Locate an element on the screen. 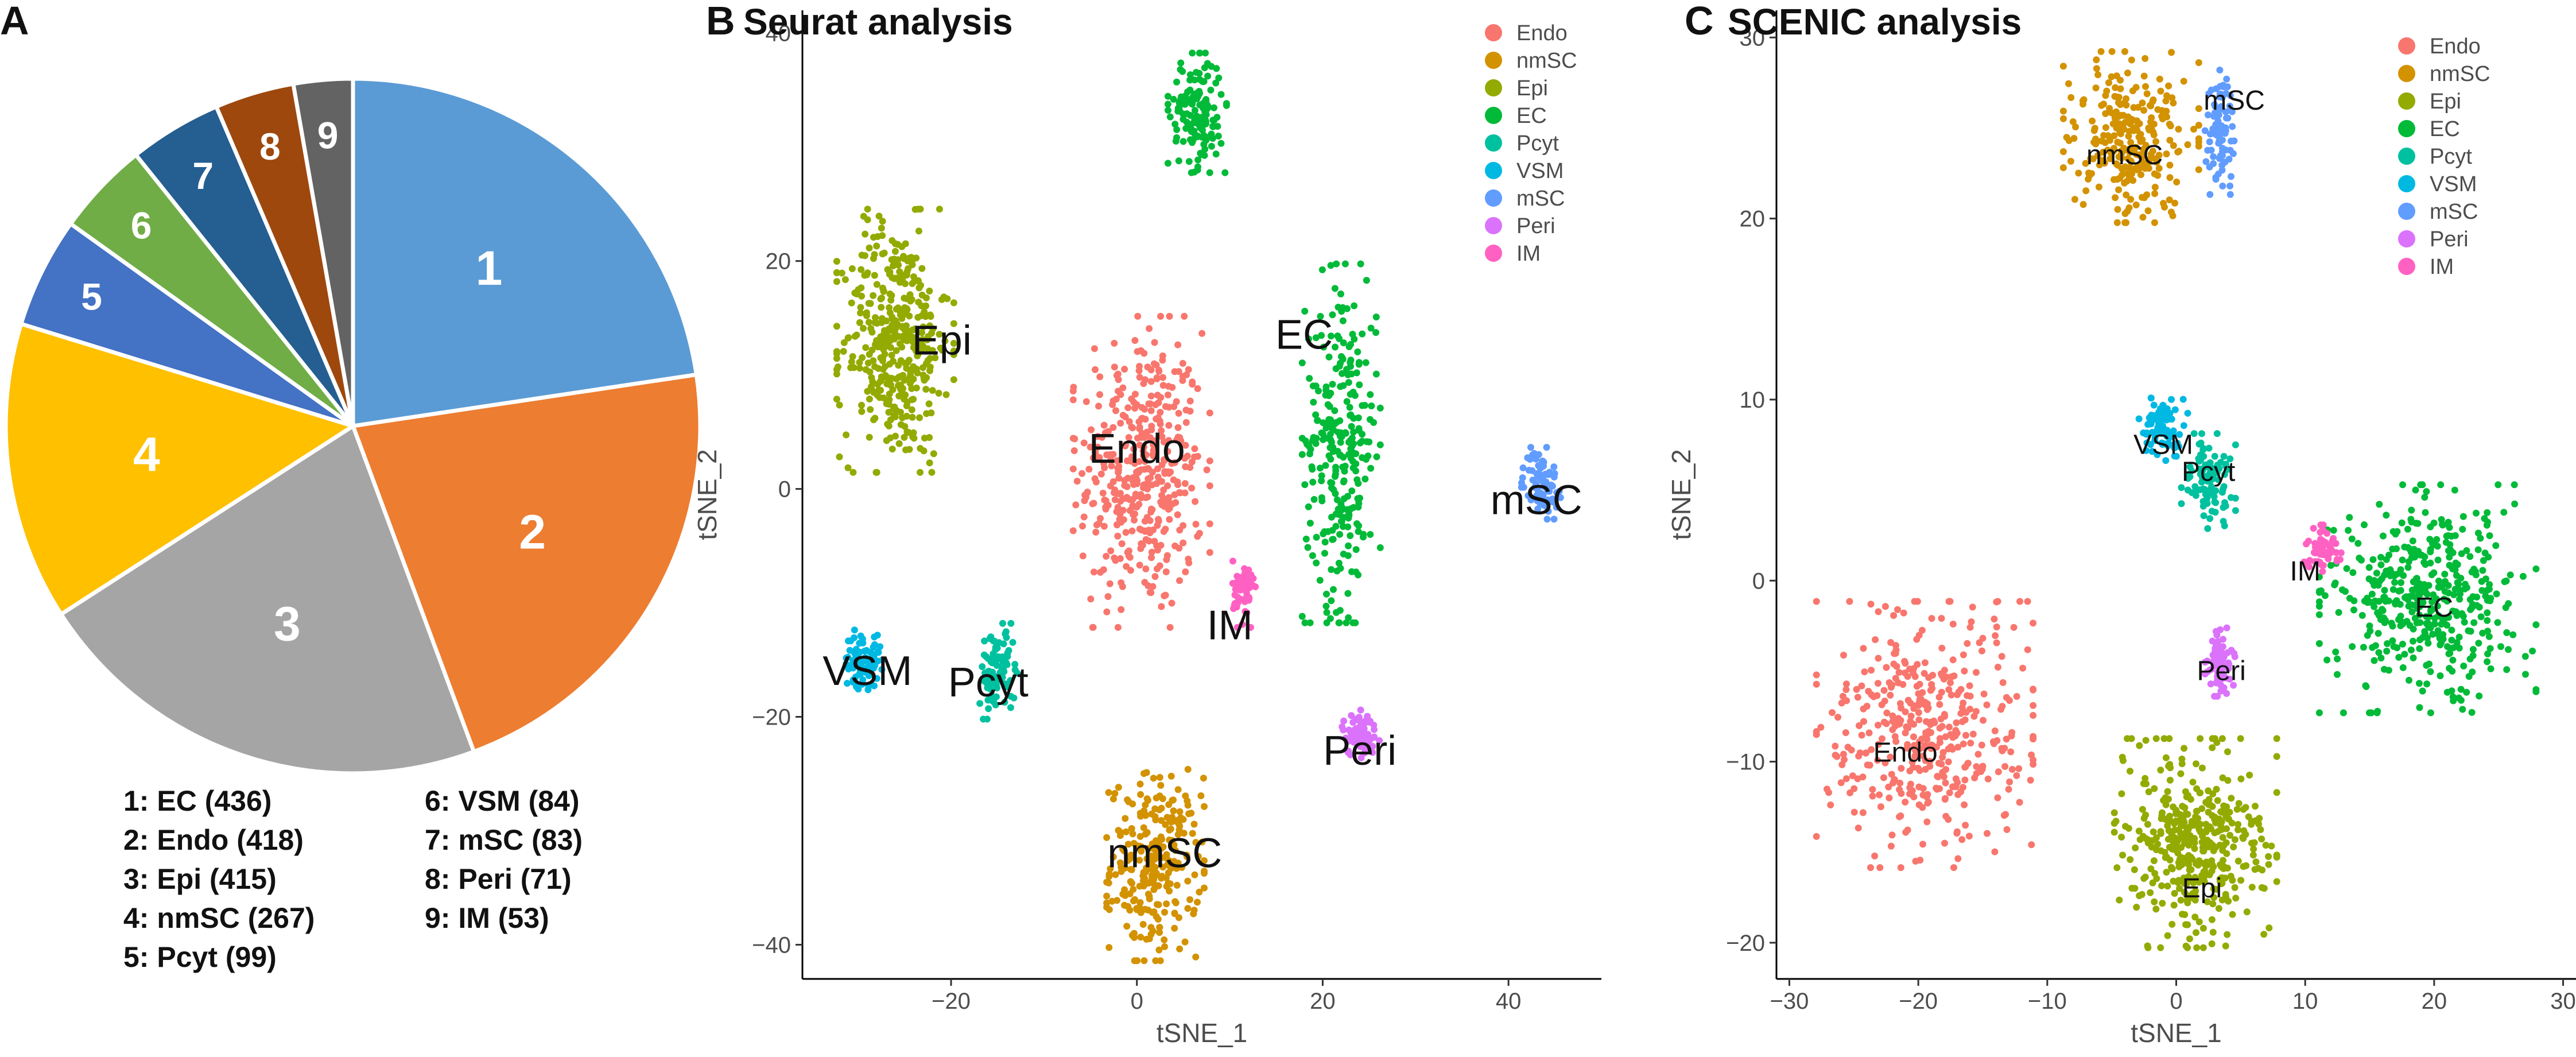 The width and height of the screenshot is (2576, 1057). legend-marker is located at coordinates (2406, 46).